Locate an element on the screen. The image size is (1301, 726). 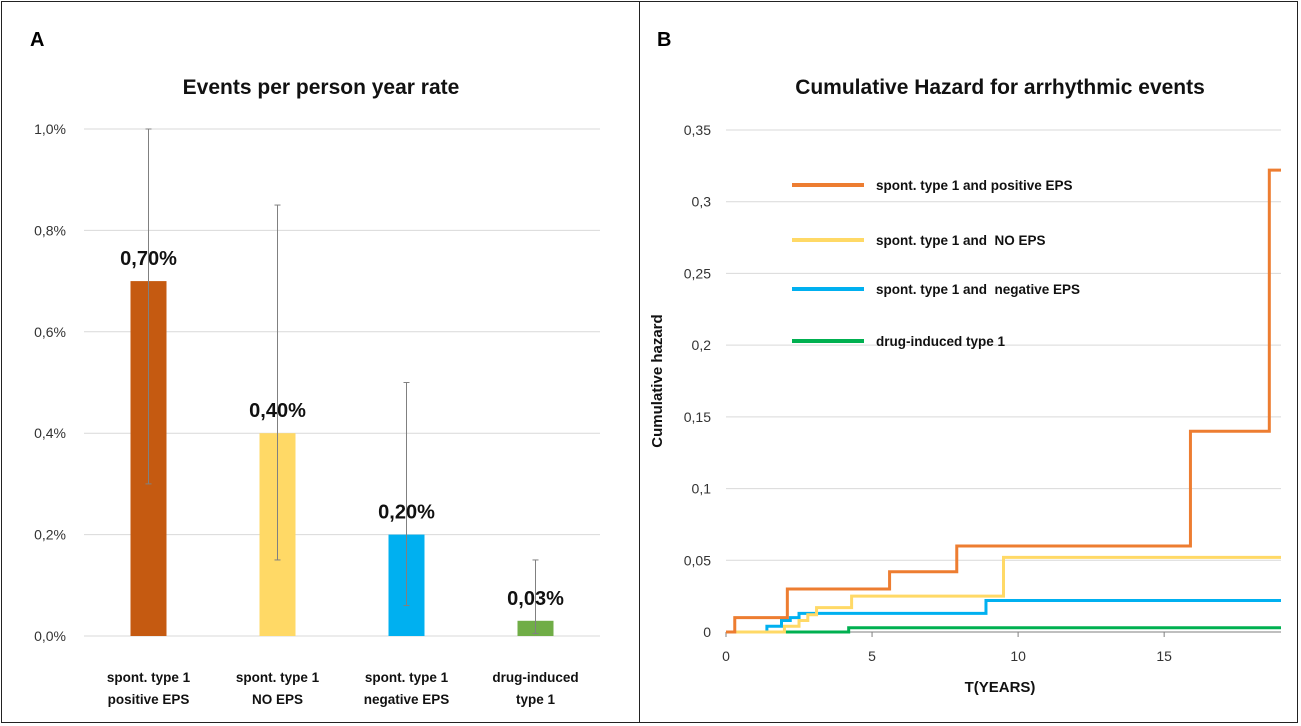
y-tick-labels-a: 0,0% 0,2% 0,4% 0,6% 0,8% 1,0% is located at coordinates (50, 382).